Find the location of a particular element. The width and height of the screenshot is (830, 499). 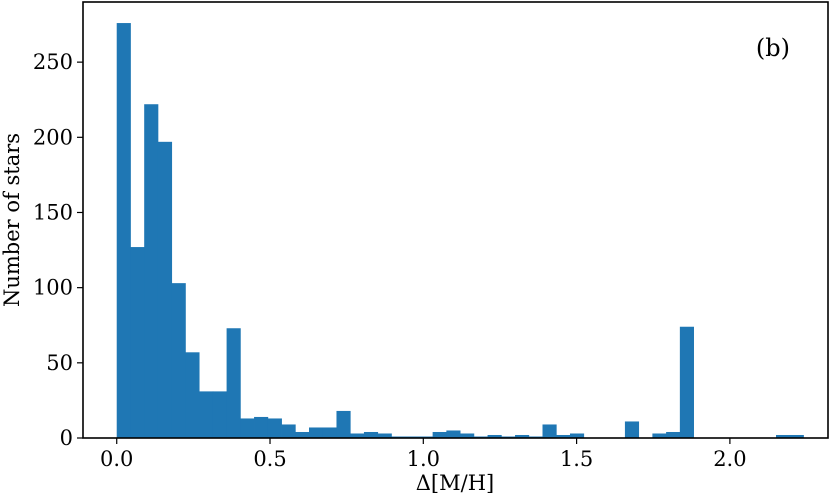

y-tick-label: 200 is located at coordinates (53, 137).